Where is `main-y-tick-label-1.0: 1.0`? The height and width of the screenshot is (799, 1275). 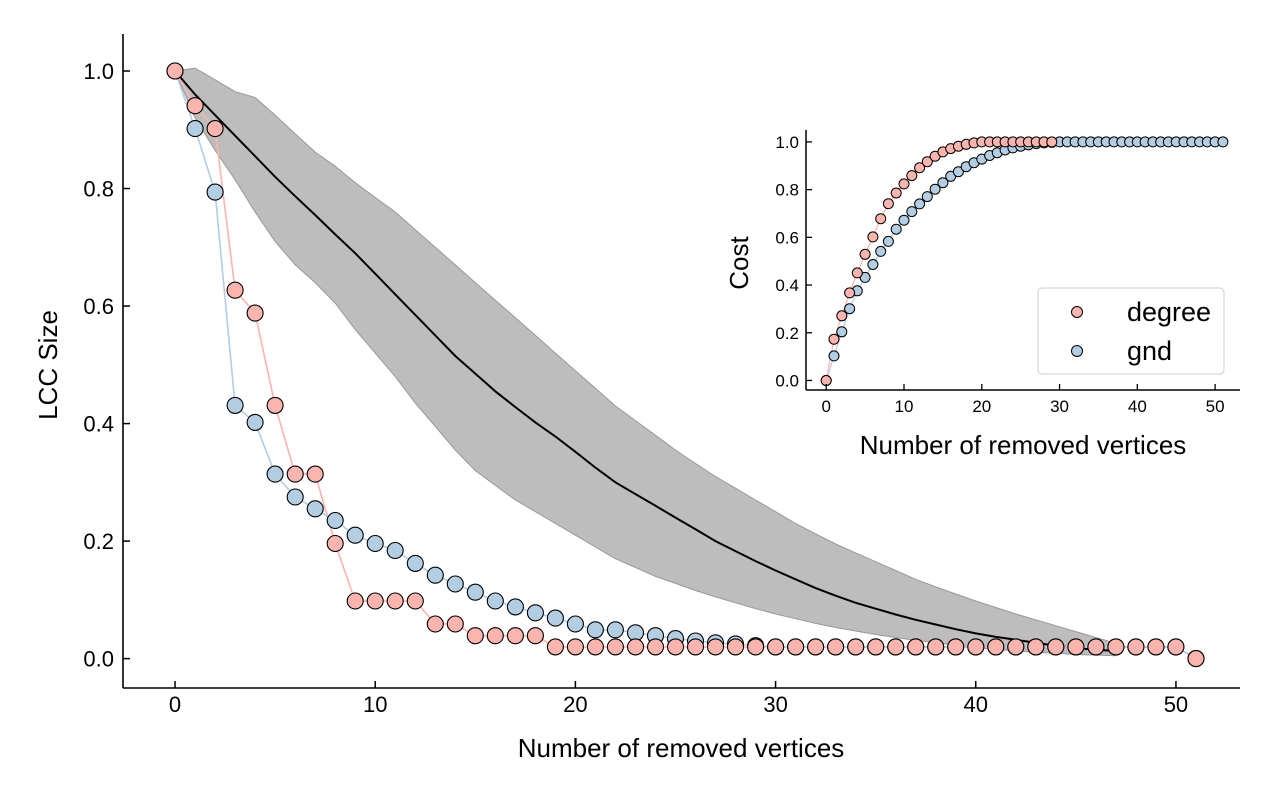
main-y-tick-label-1.0: 1.0 is located at coordinates (98, 71).